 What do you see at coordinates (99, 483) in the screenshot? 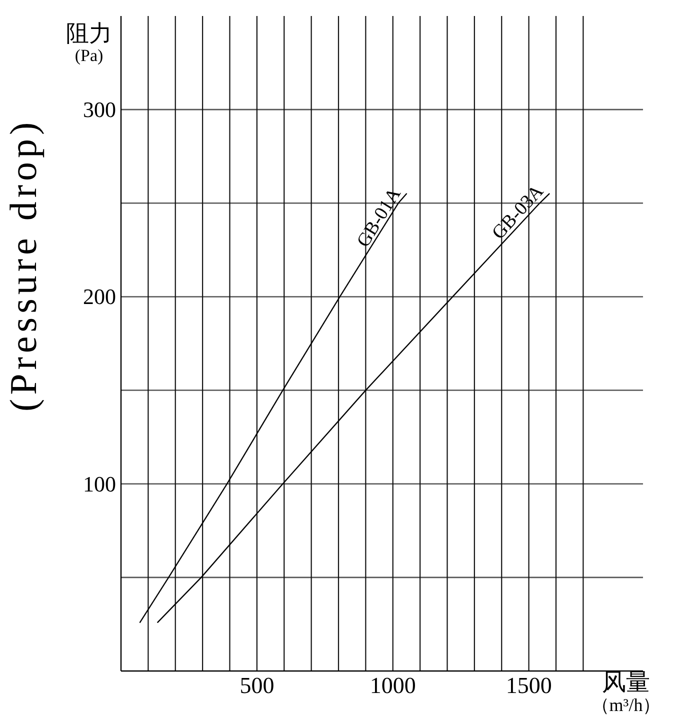
I see `y-tick-label: 100` at bounding box center [99, 483].